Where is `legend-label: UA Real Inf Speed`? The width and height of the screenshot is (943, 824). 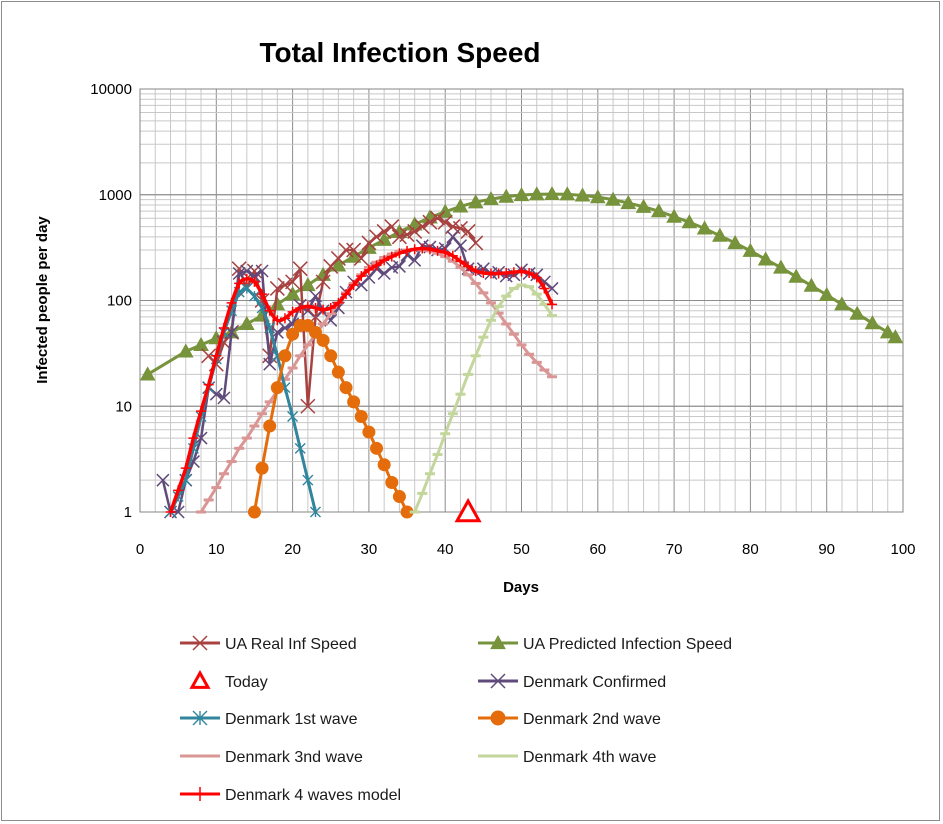
legend-label: UA Real Inf Speed is located at coordinates (291, 644).